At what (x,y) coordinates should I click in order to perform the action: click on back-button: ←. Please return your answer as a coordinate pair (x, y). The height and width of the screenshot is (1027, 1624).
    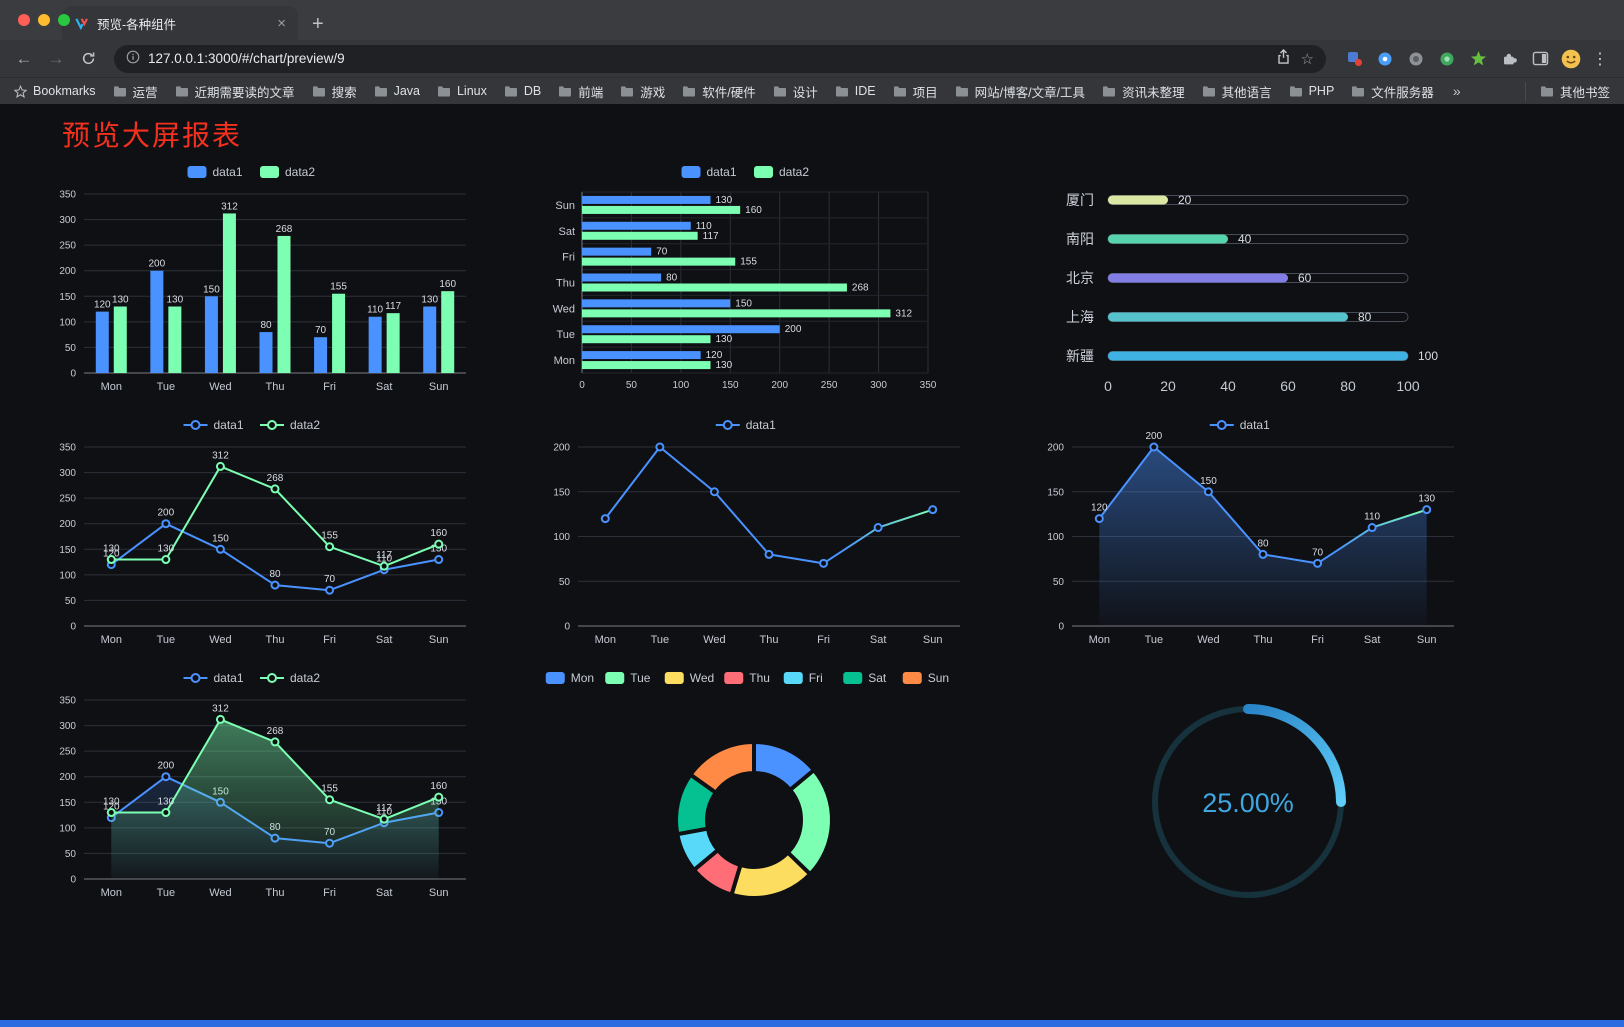
    Looking at the image, I should click on (24, 58).